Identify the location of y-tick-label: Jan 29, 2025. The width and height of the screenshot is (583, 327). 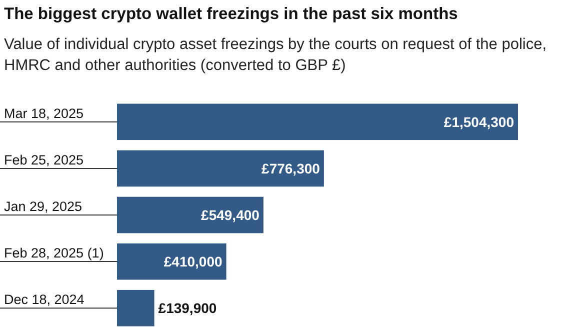
(43, 206).